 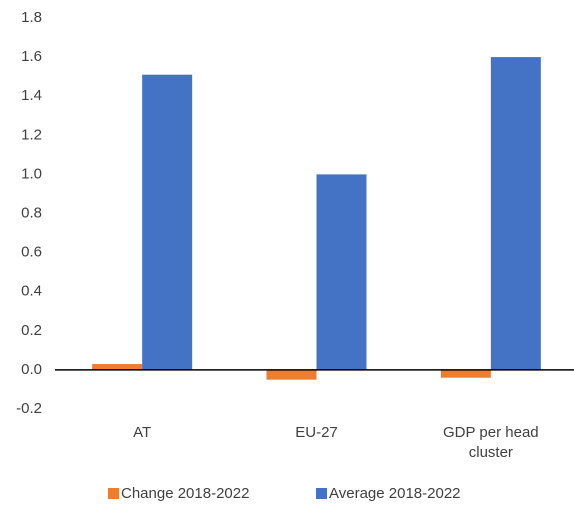 What do you see at coordinates (29, 408) in the screenshot?
I see `y-tick-label: -0.2` at bounding box center [29, 408].